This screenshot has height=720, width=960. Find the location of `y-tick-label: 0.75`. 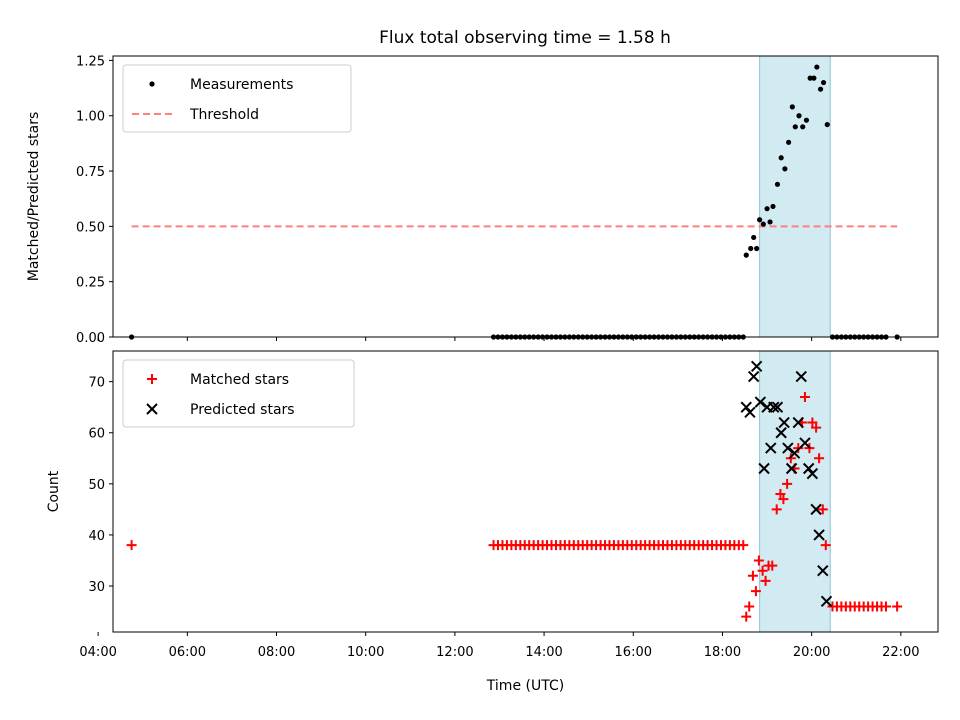

y-tick-label: 0.75 is located at coordinates (90, 172).